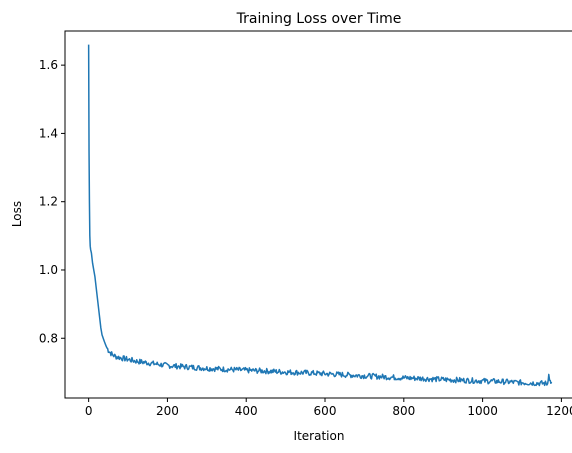  Describe the element at coordinates (89, 411) in the screenshot. I see `x-tick-label: 0` at that location.